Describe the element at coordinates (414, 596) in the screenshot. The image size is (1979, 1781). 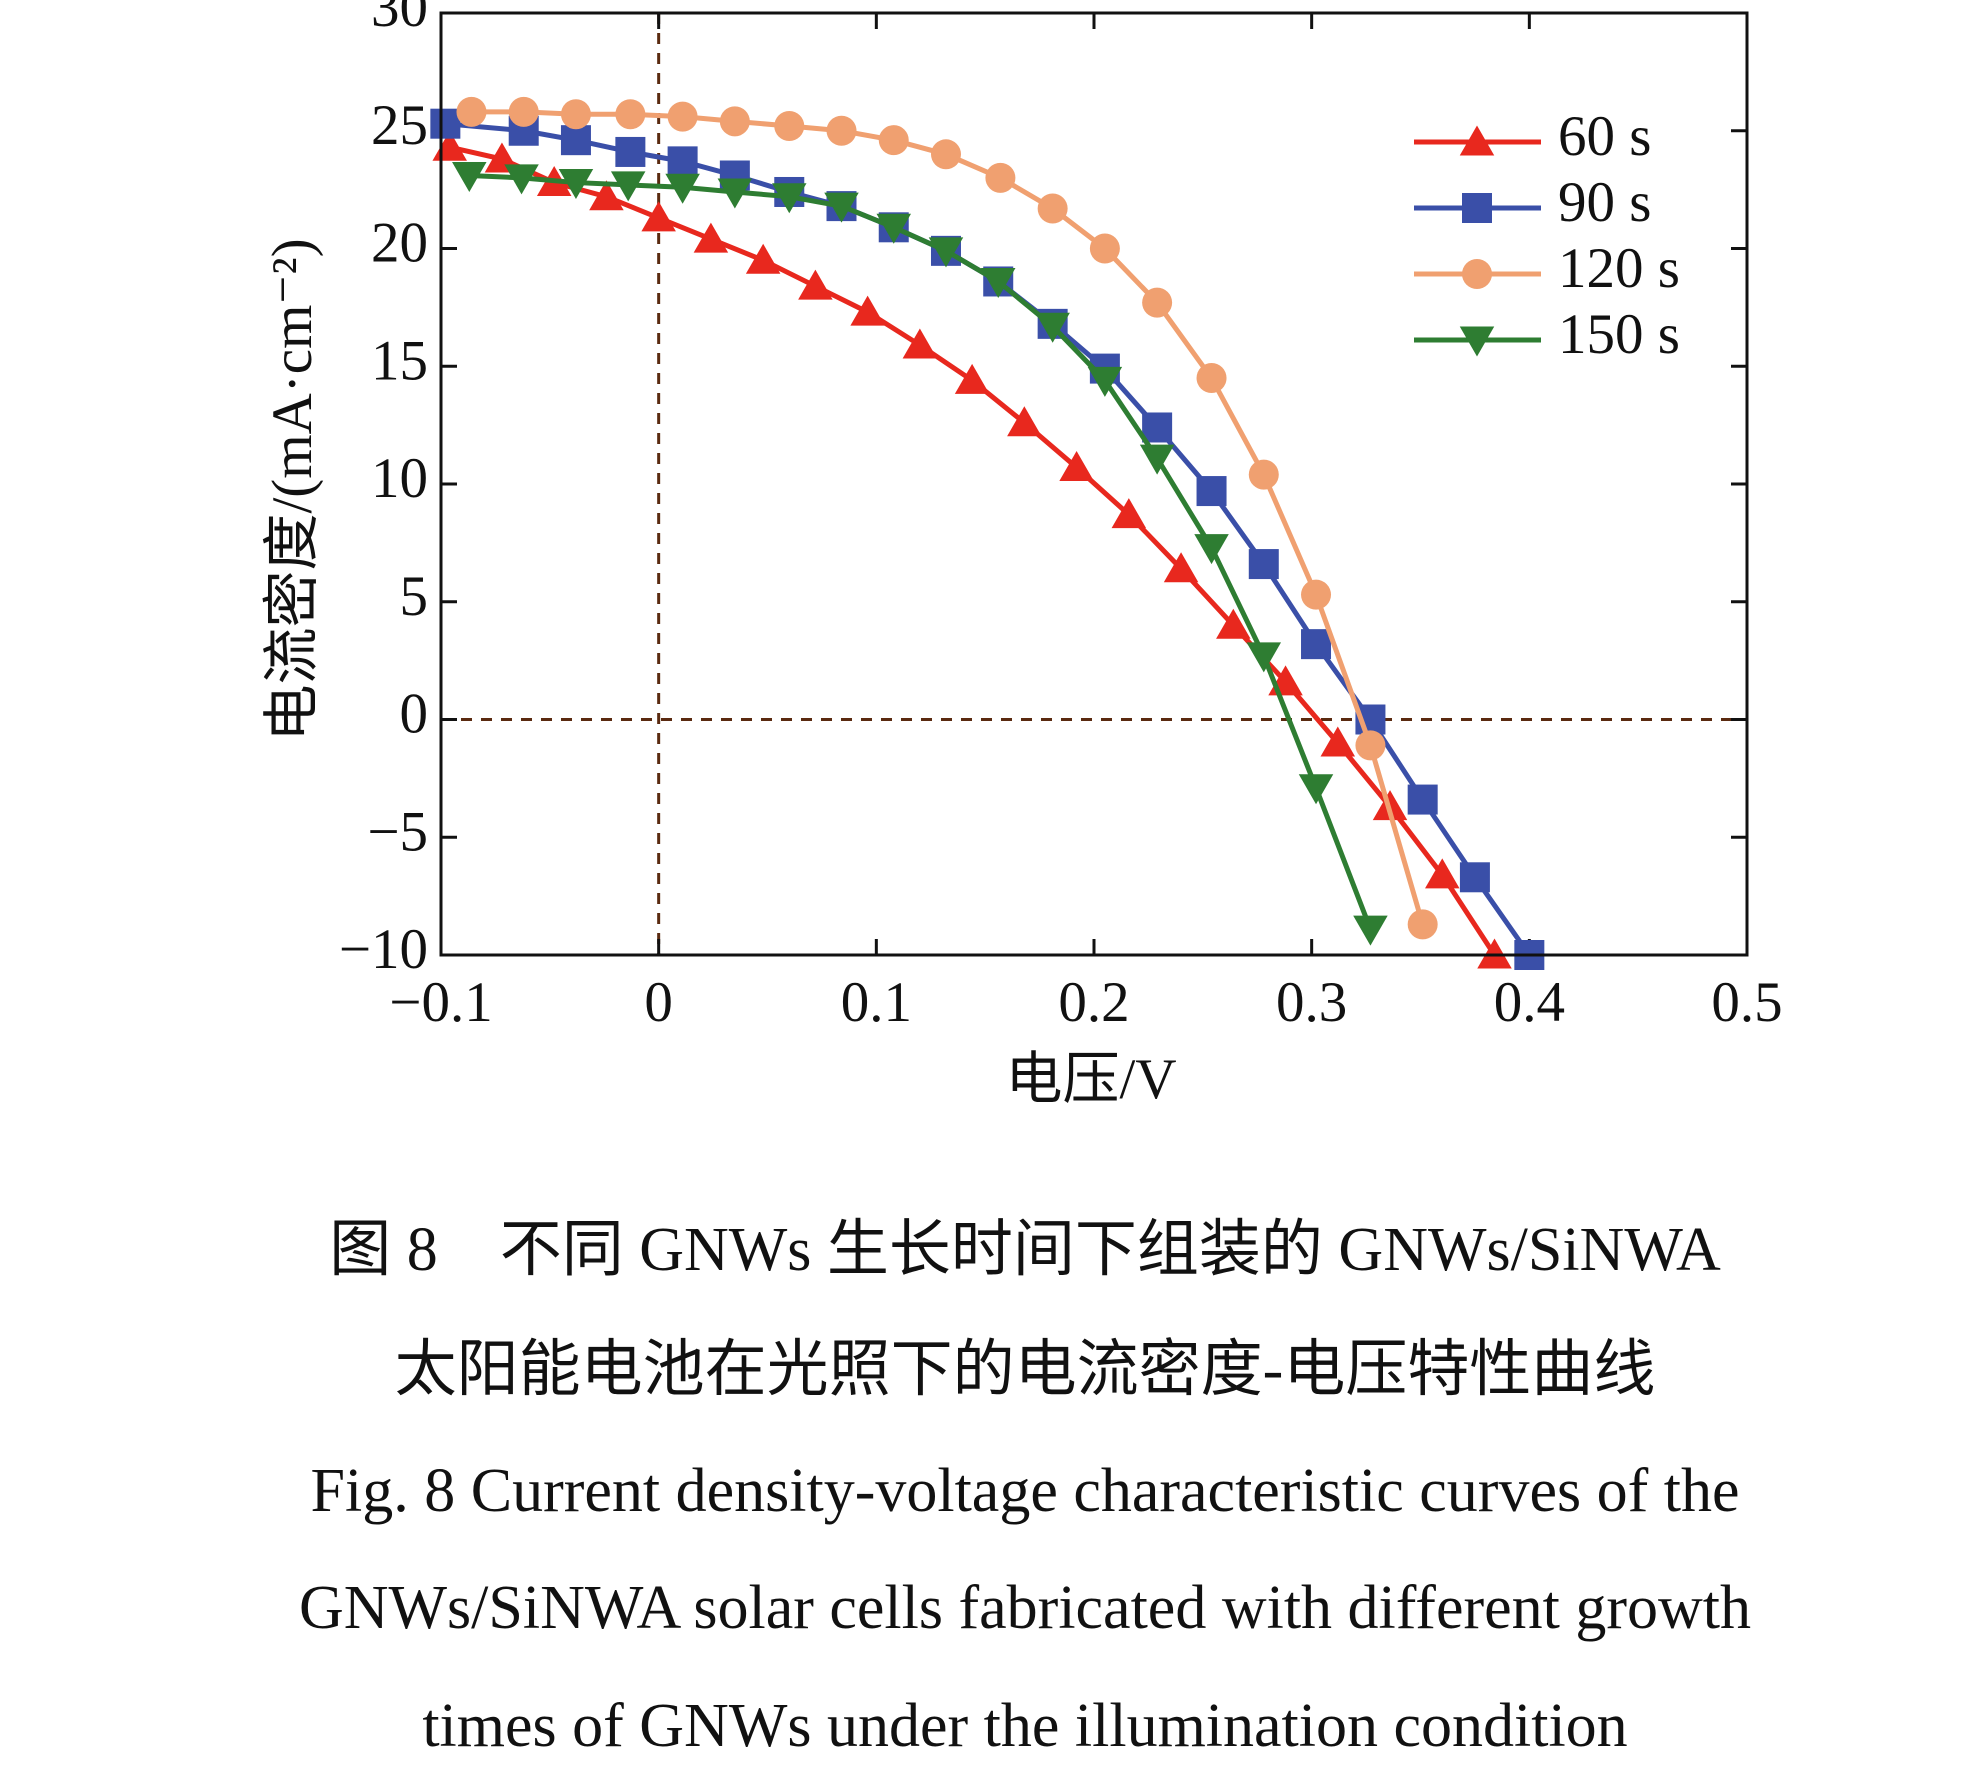
I see `y-tick-label: 5` at that location.